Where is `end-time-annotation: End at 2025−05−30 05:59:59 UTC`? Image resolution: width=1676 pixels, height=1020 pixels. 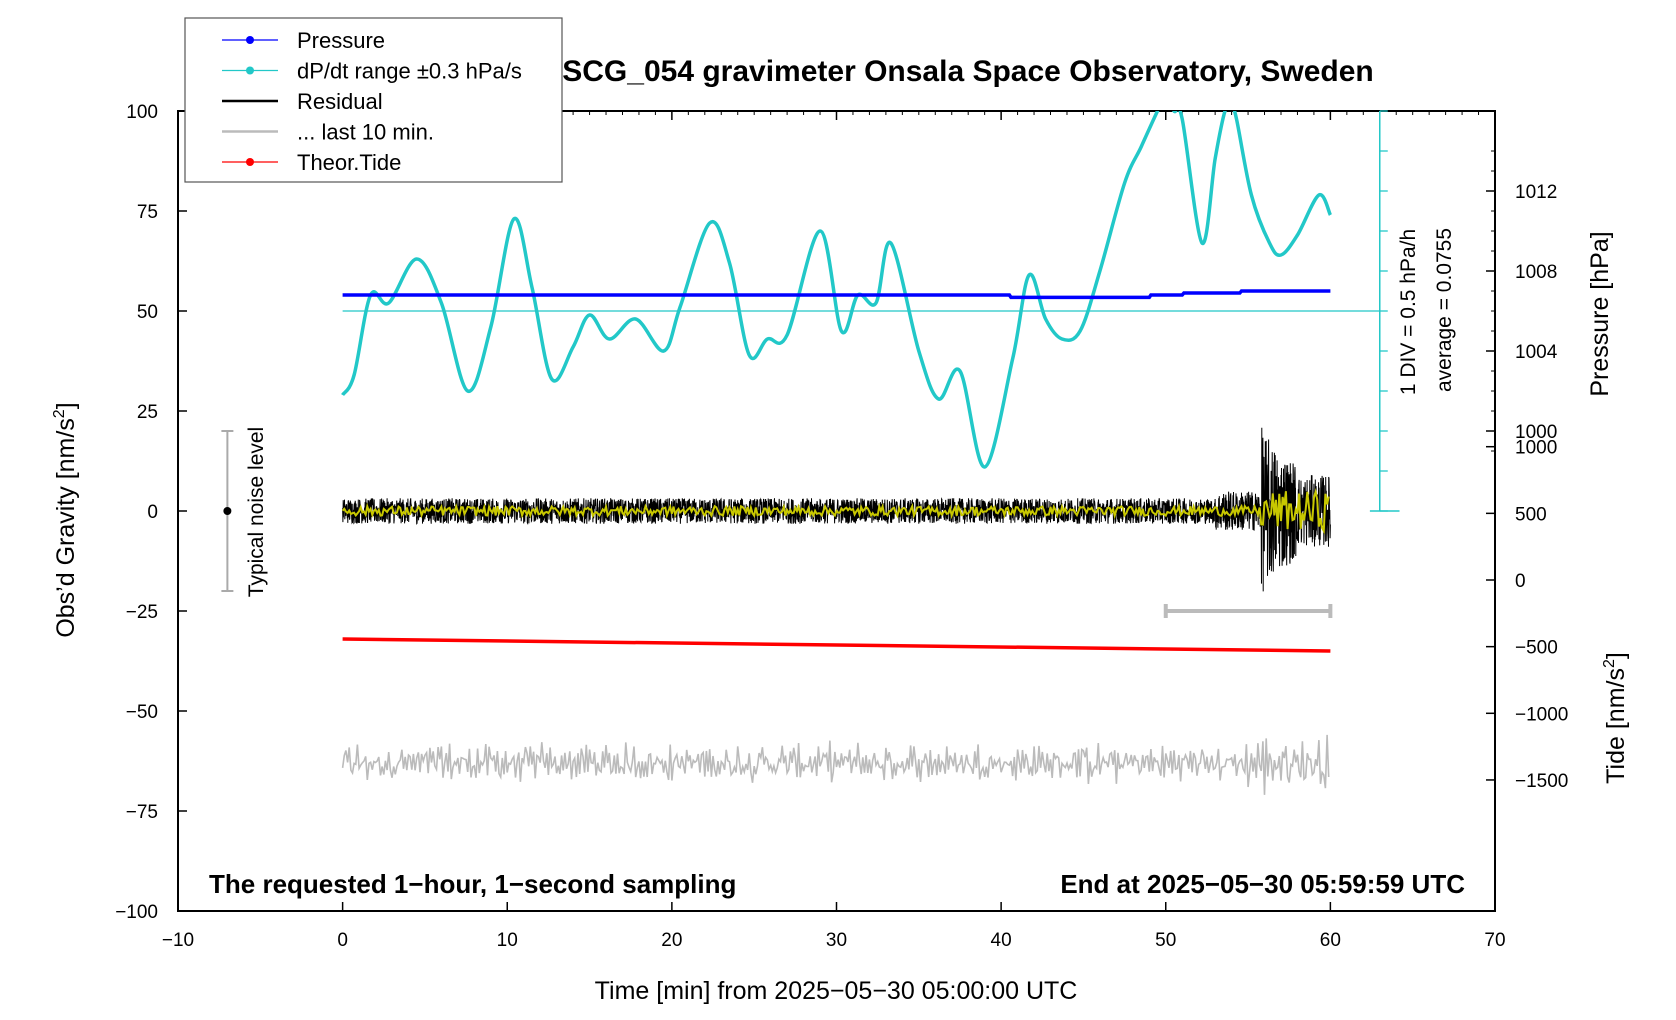 end-time-annotation: End at 2025−05−30 05:59:59 UTC is located at coordinates (1262, 884).